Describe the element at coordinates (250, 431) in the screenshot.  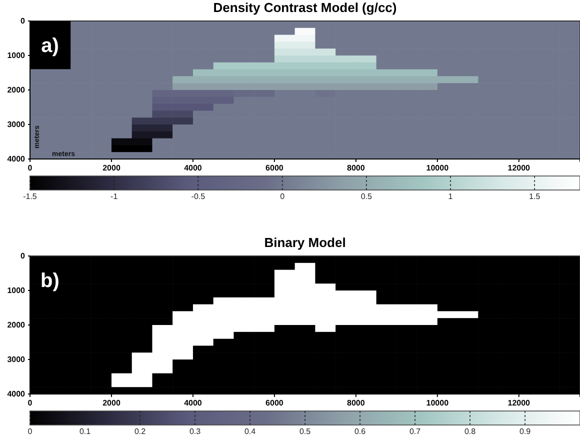
I see `color-bar-label: 0.4` at that location.